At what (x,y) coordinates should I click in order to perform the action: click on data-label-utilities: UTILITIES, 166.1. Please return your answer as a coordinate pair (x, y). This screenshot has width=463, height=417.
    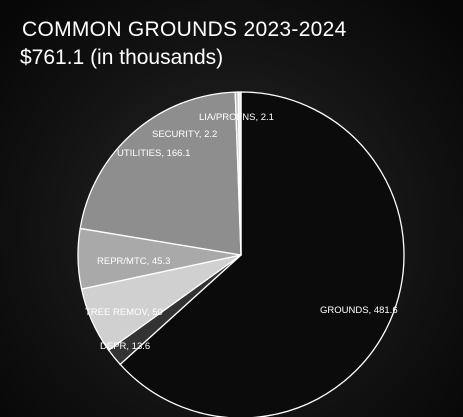
    Looking at the image, I should click on (153, 153).